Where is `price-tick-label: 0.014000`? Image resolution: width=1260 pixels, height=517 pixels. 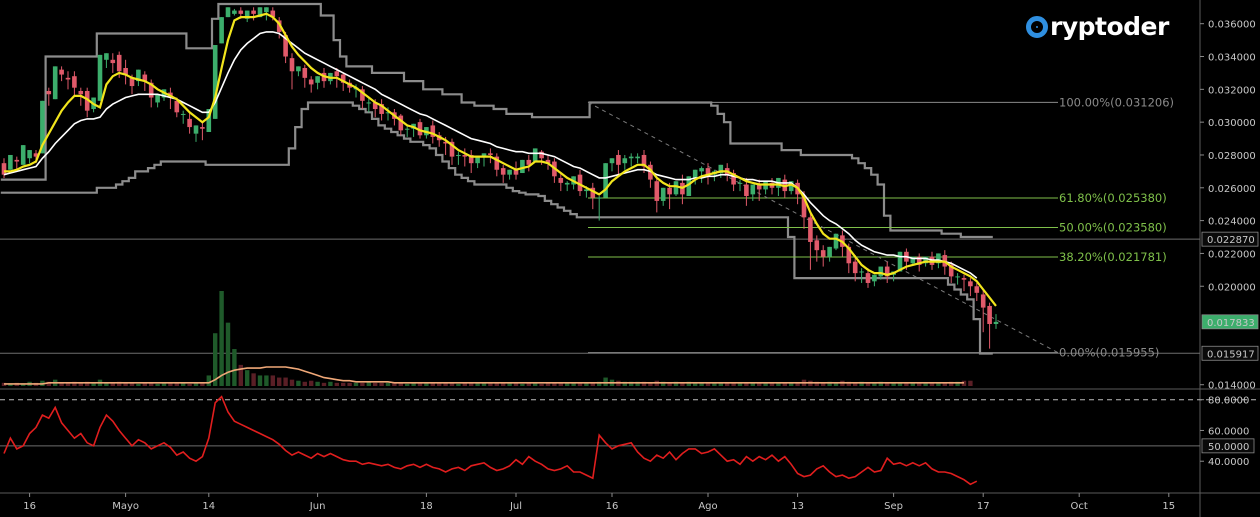 price-tick-label: 0.014000 is located at coordinates (1232, 386).